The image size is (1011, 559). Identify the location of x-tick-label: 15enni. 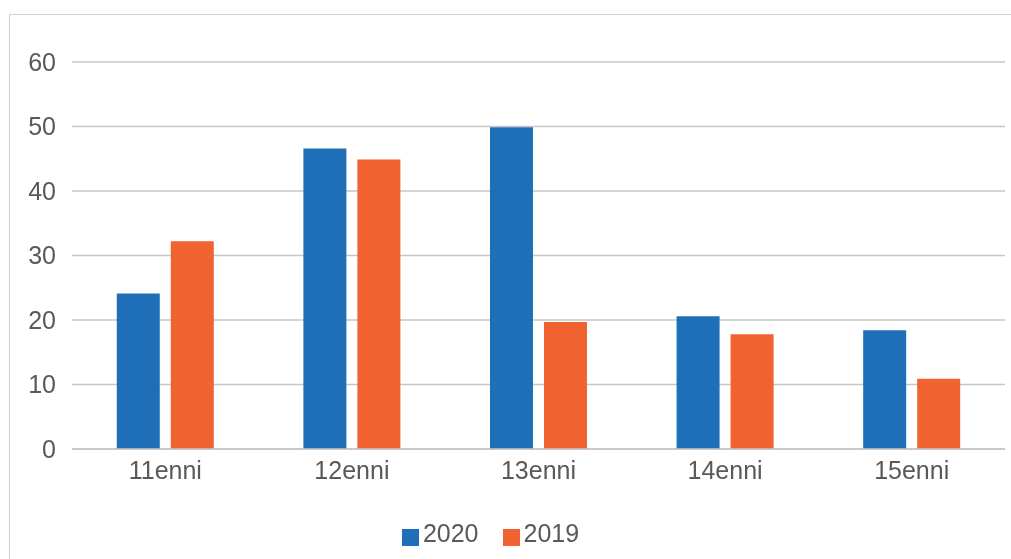
(912, 469).